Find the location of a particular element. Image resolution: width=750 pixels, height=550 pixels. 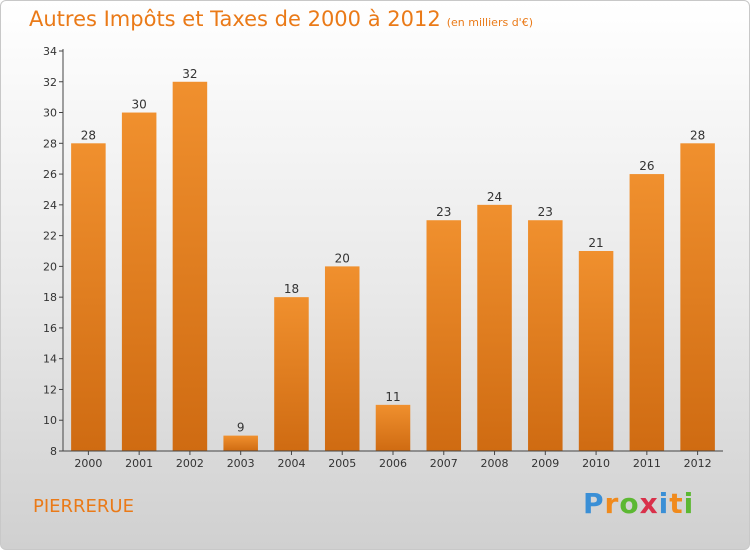

y-tick-label: 24 is located at coordinates (50, 205).